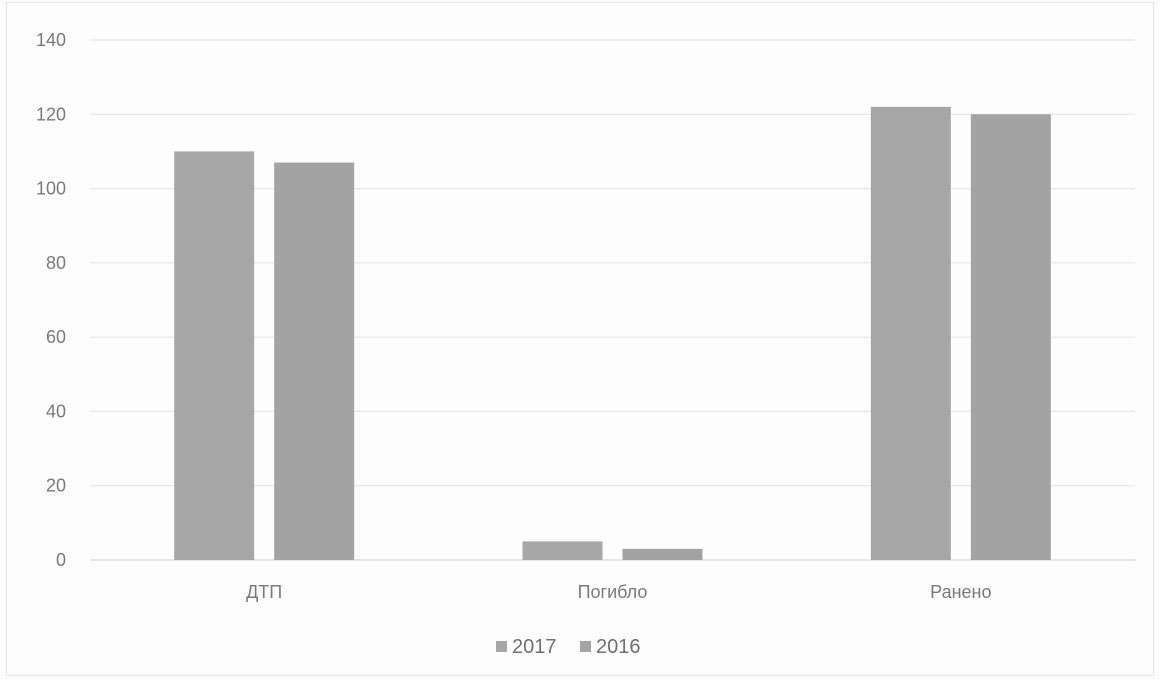 The width and height of the screenshot is (1160, 680). I want to click on legend-swatch-2017, so click(501, 646).